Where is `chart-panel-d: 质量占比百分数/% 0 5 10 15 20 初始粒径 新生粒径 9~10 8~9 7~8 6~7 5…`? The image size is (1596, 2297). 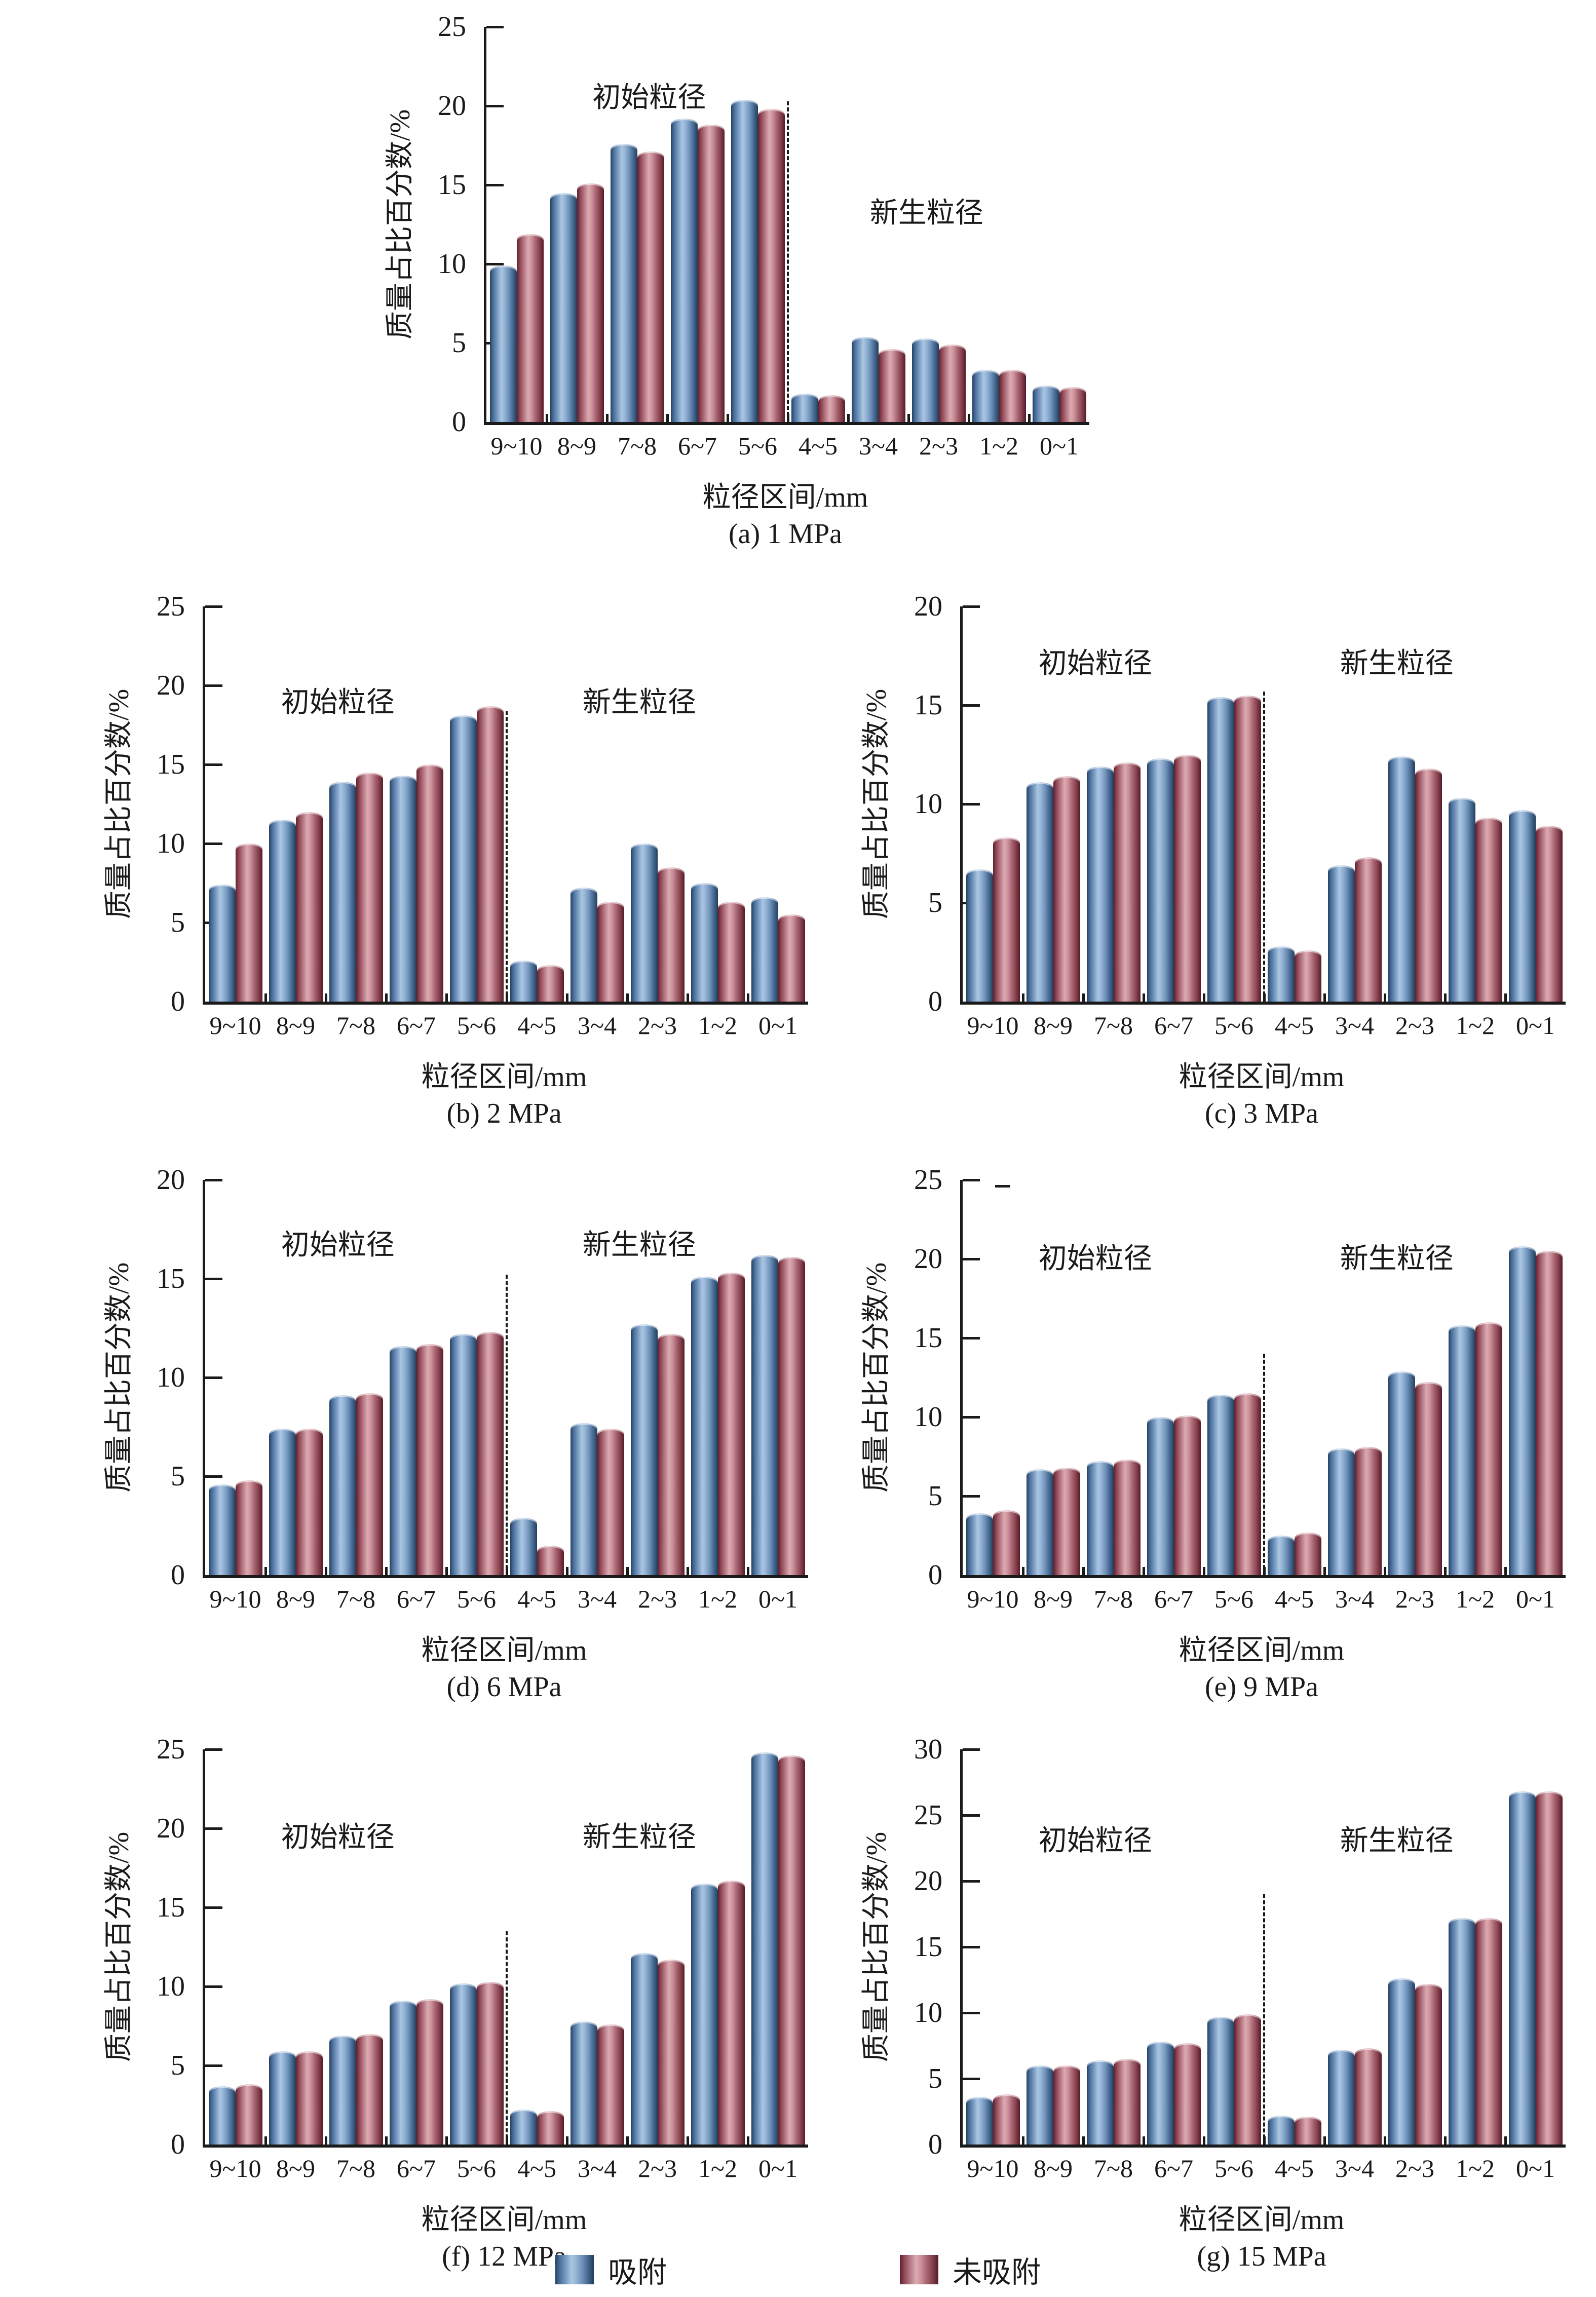 chart-panel-d: 质量占比百分数/% 0 5 10 15 20 初始粒径 新生粒径 9~10 8~9 7~8 6~7 5… is located at coordinates (456, 1445).